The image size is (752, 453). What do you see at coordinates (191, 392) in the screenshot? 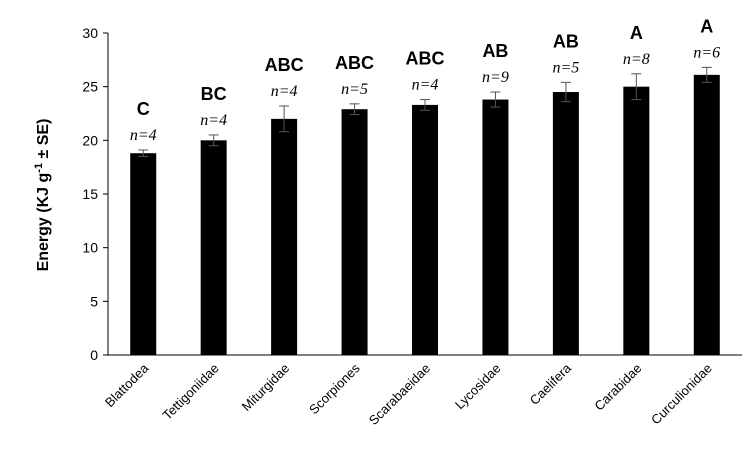
I see `x-tick-label: Tettigoniidae` at bounding box center [191, 392].